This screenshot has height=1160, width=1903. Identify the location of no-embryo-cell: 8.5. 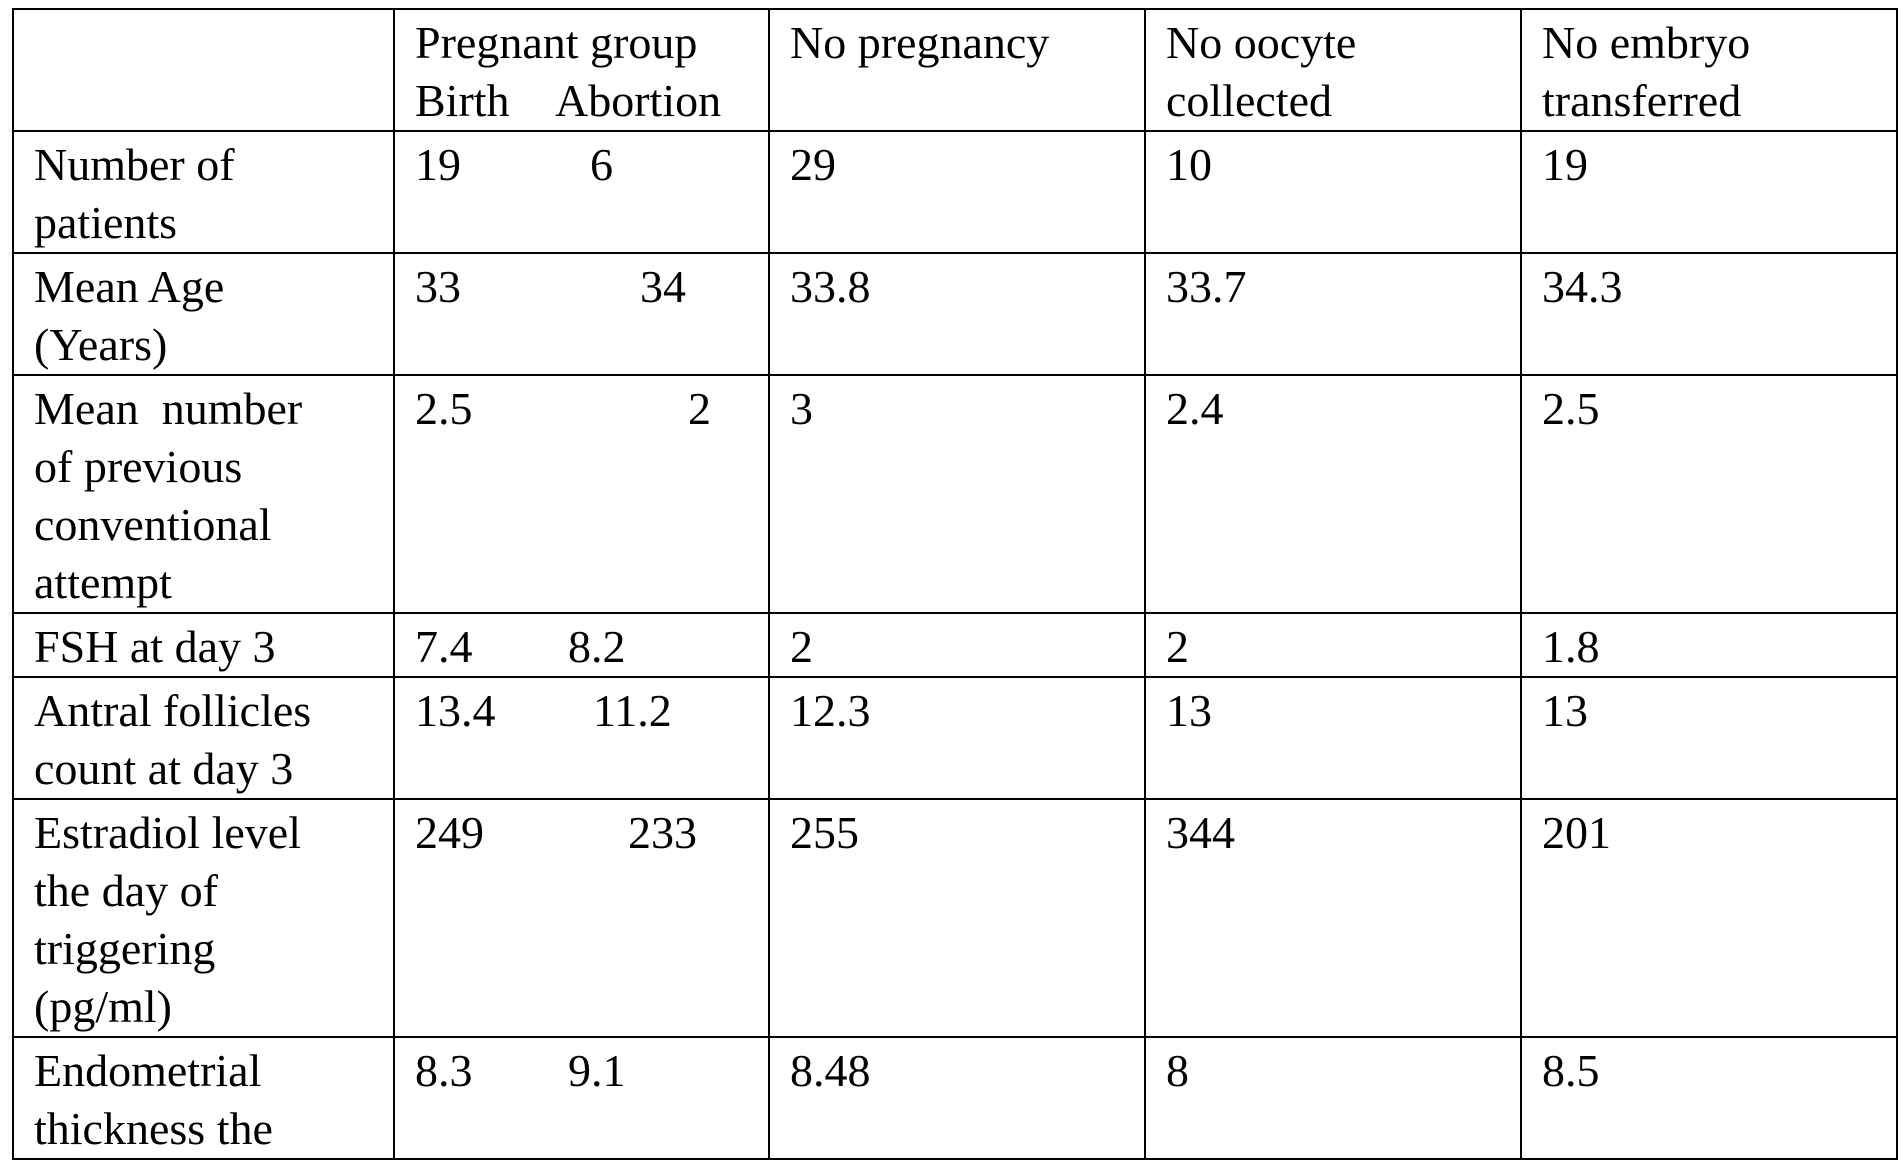
(1709, 1098).